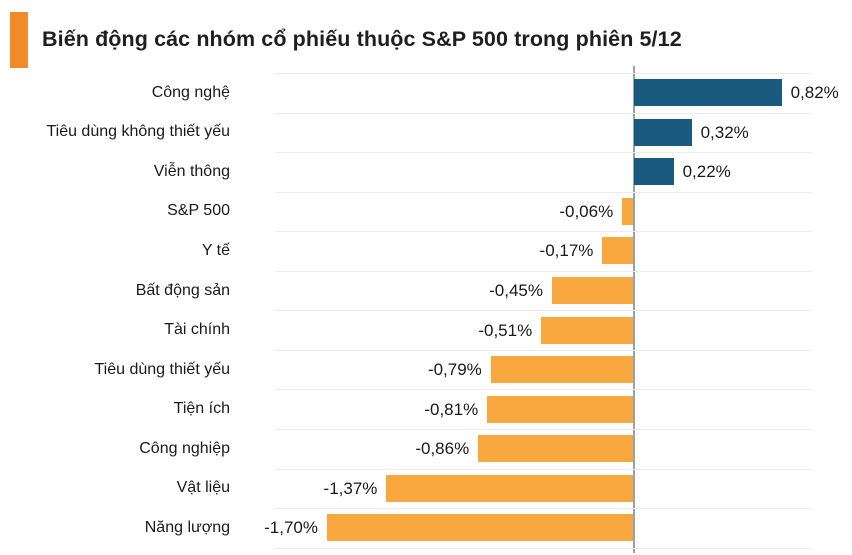 This screenshot has height=555, width=852. I want to click on value-label: -0,51%, so click(505, 330).